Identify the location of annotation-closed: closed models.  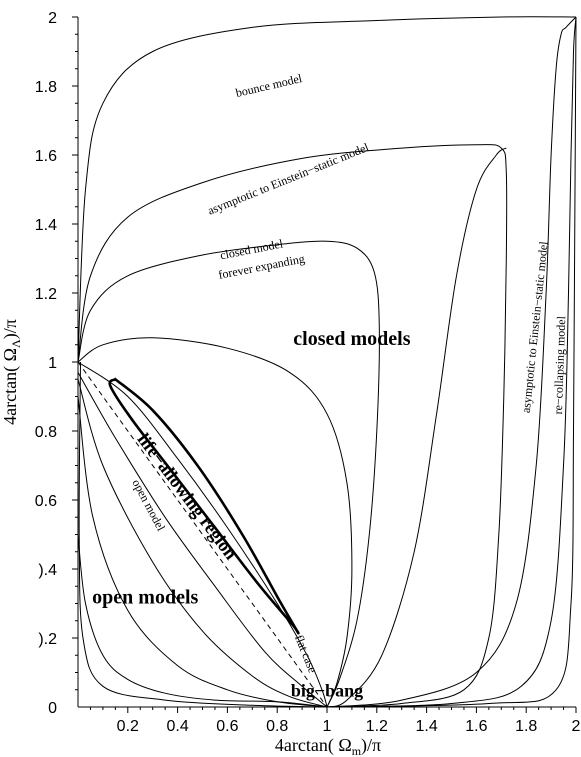
(351, 339).